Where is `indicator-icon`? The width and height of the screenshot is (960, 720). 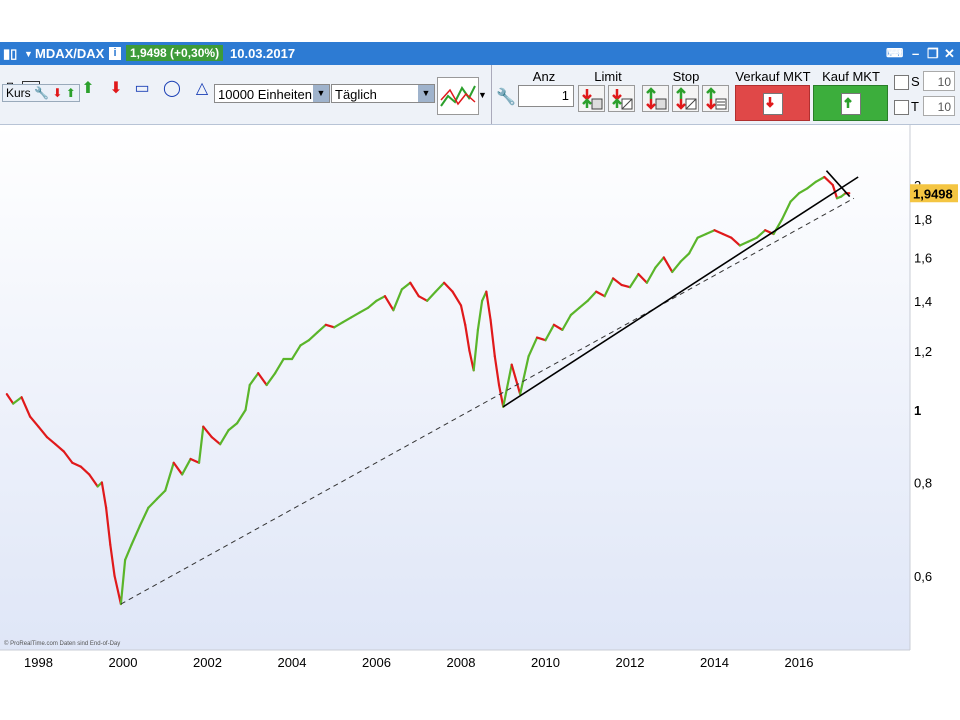
indicator-icon is located at coordinates (458, 96).